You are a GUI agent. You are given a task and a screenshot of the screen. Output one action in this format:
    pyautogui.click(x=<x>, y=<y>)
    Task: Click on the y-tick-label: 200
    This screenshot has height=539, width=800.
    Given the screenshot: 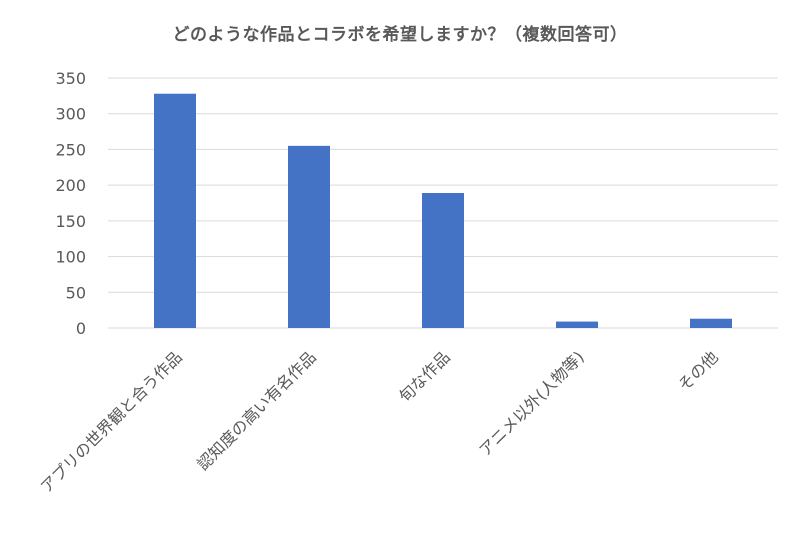 What is the action you would take?
    pyautogui.click(x=70, y=185)
    